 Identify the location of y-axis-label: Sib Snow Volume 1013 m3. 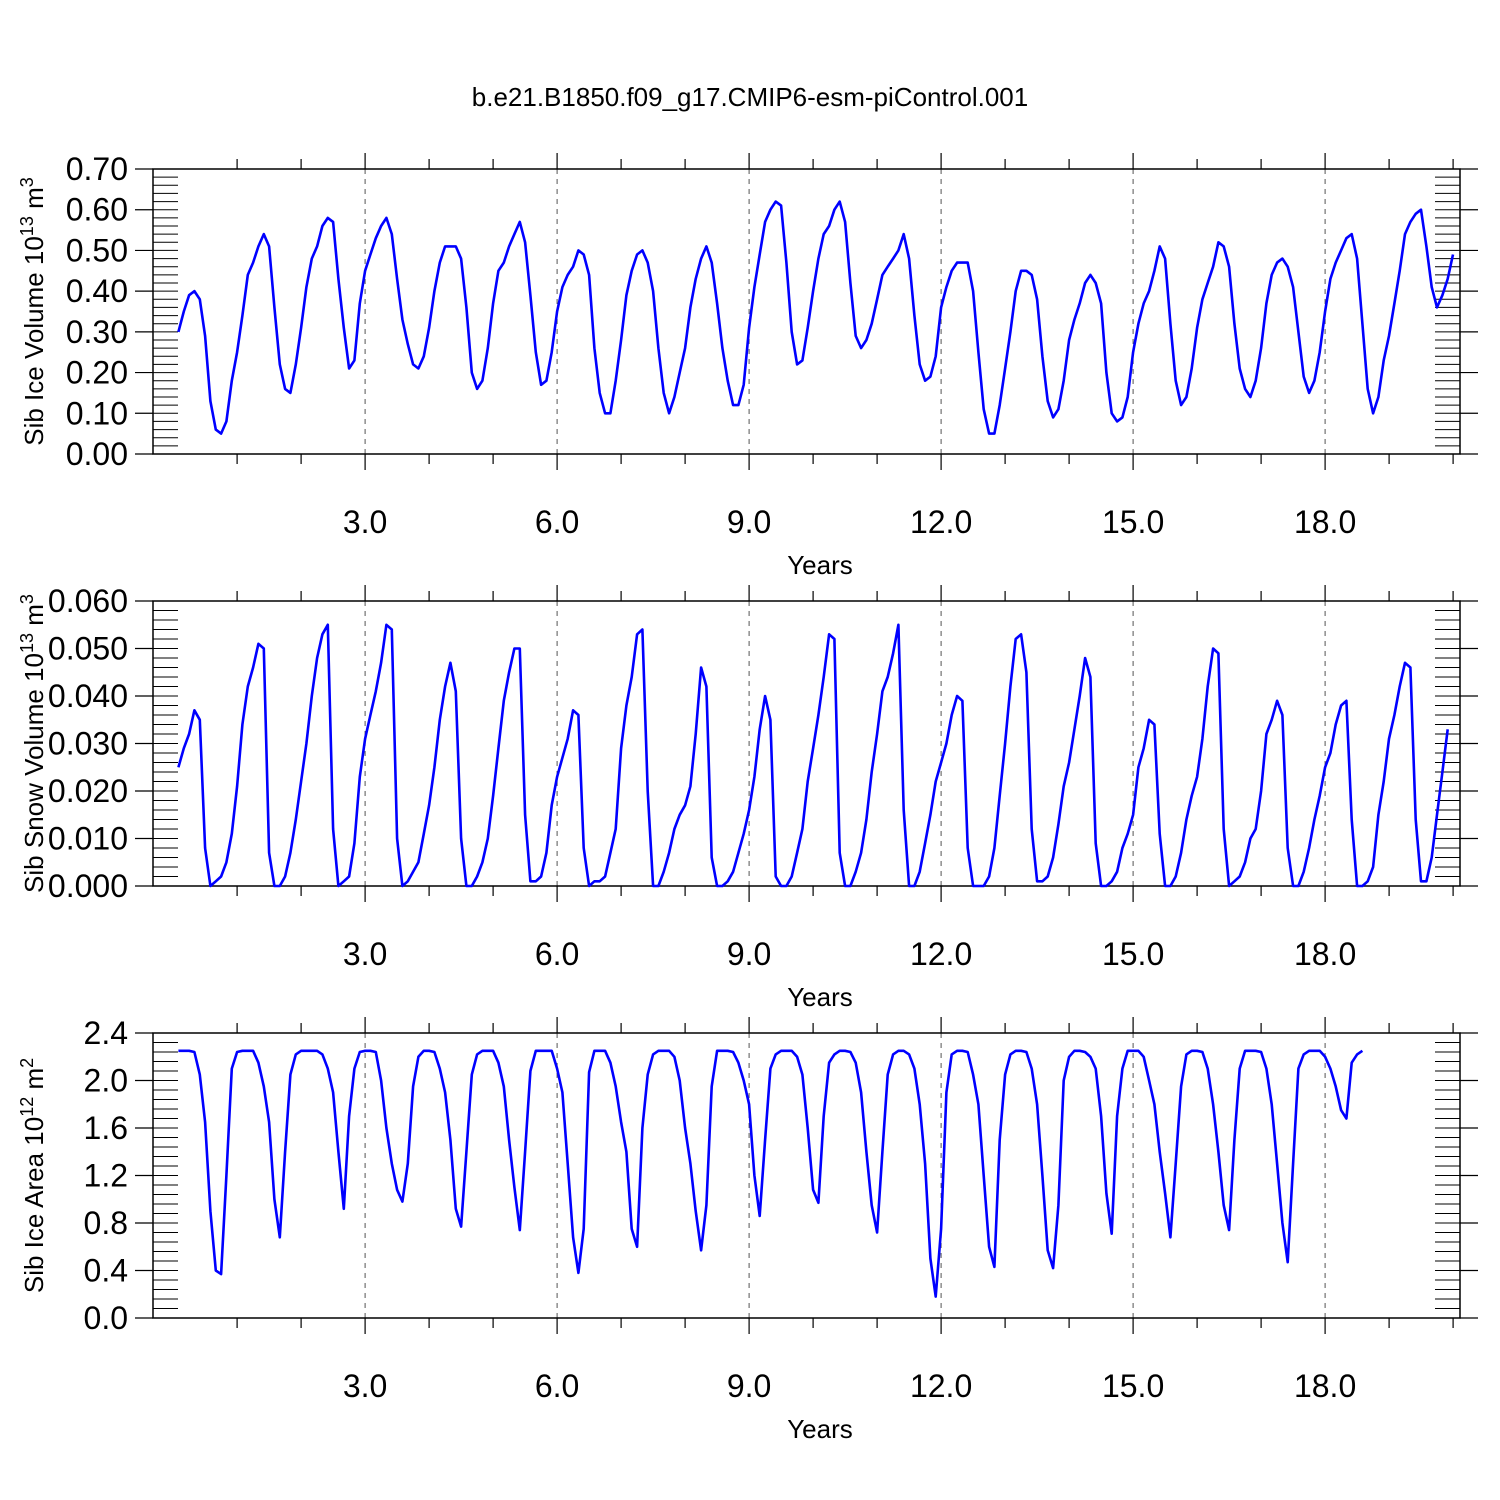
(33, 743).